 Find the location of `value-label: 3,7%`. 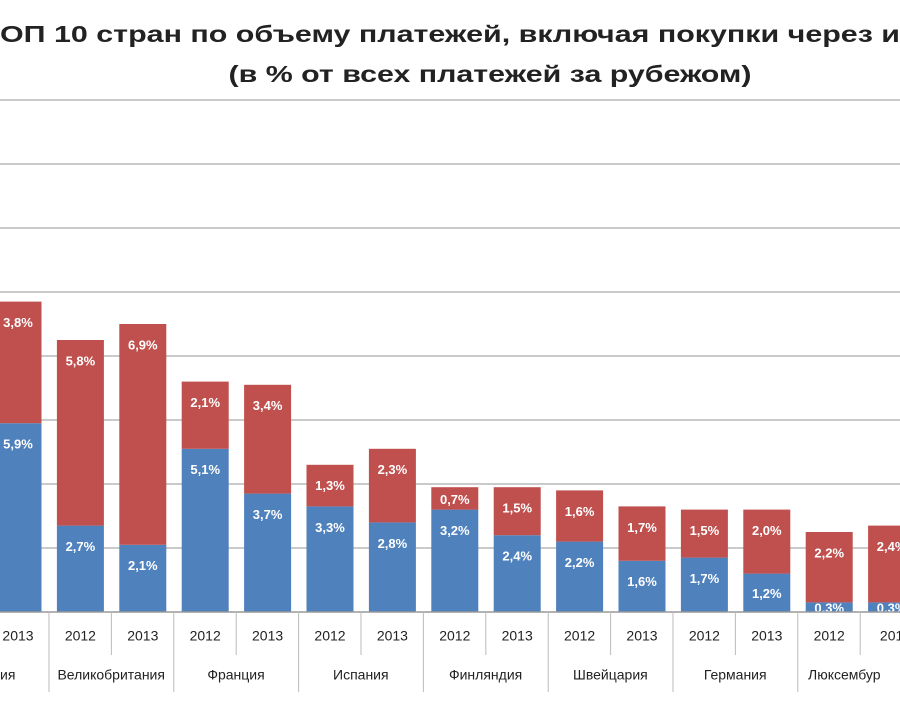

value-label: 3,7% is located at coordinates (268, 514).